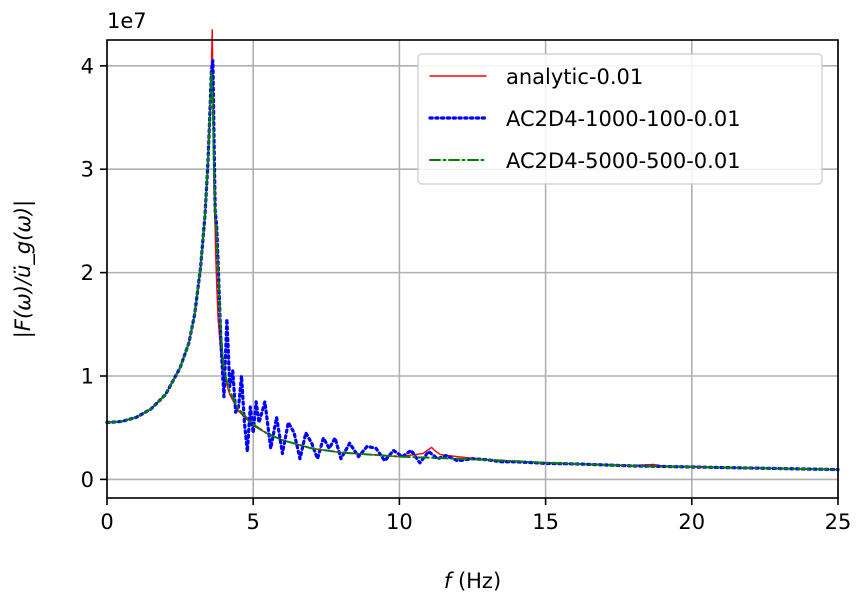  What do you see at coordinates (253, 522) in the screenshot?
I see `x-tick-label: 5` at bounding box center [253, 522].